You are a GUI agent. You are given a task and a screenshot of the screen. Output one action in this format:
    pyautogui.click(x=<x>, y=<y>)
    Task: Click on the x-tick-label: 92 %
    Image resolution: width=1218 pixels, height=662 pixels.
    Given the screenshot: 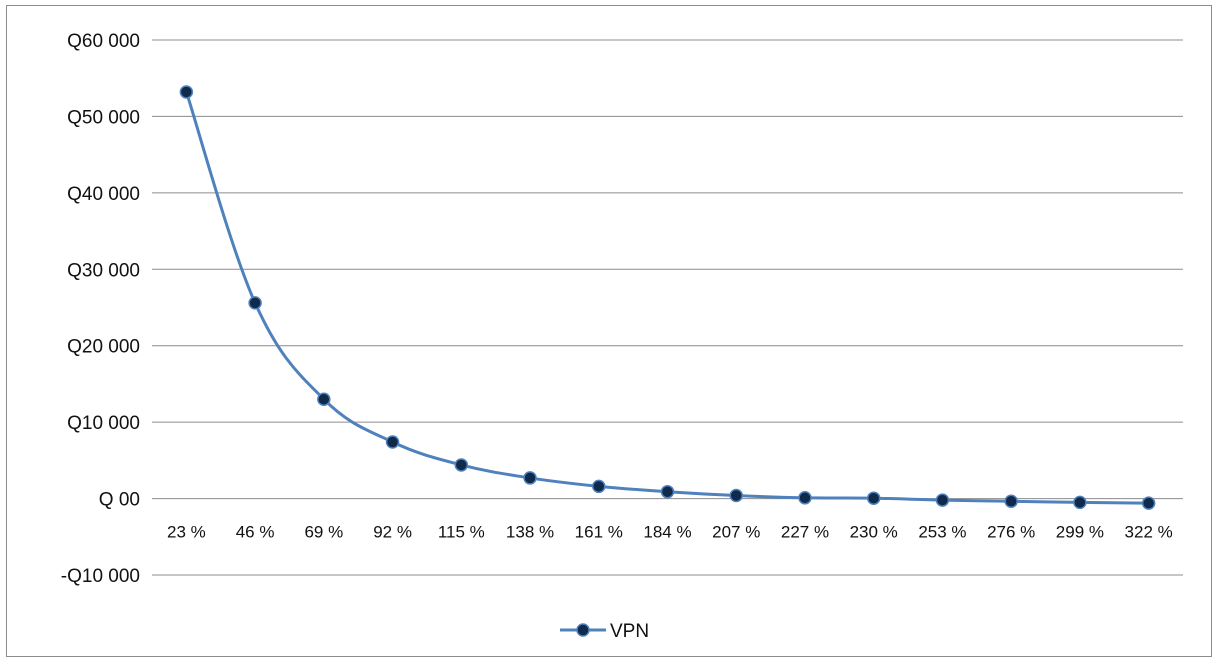 What is the action you would take?
    pyautogui.click(x=392, y=532)
    